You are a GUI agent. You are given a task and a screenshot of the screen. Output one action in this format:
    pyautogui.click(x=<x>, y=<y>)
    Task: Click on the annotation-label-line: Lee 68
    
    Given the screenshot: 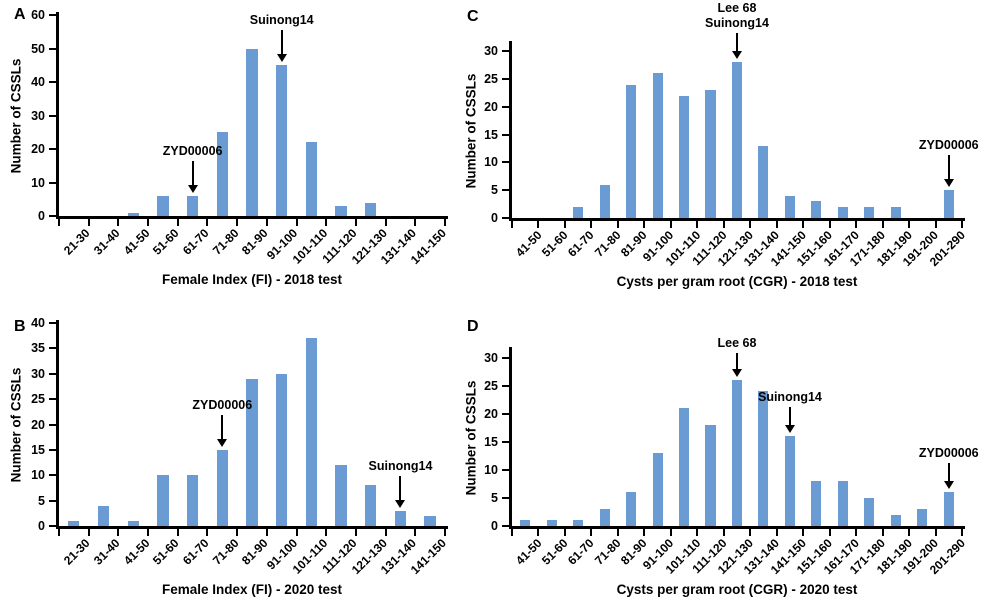 What is the action you would take?
    pyautogui.click(x=737, y=343)
    